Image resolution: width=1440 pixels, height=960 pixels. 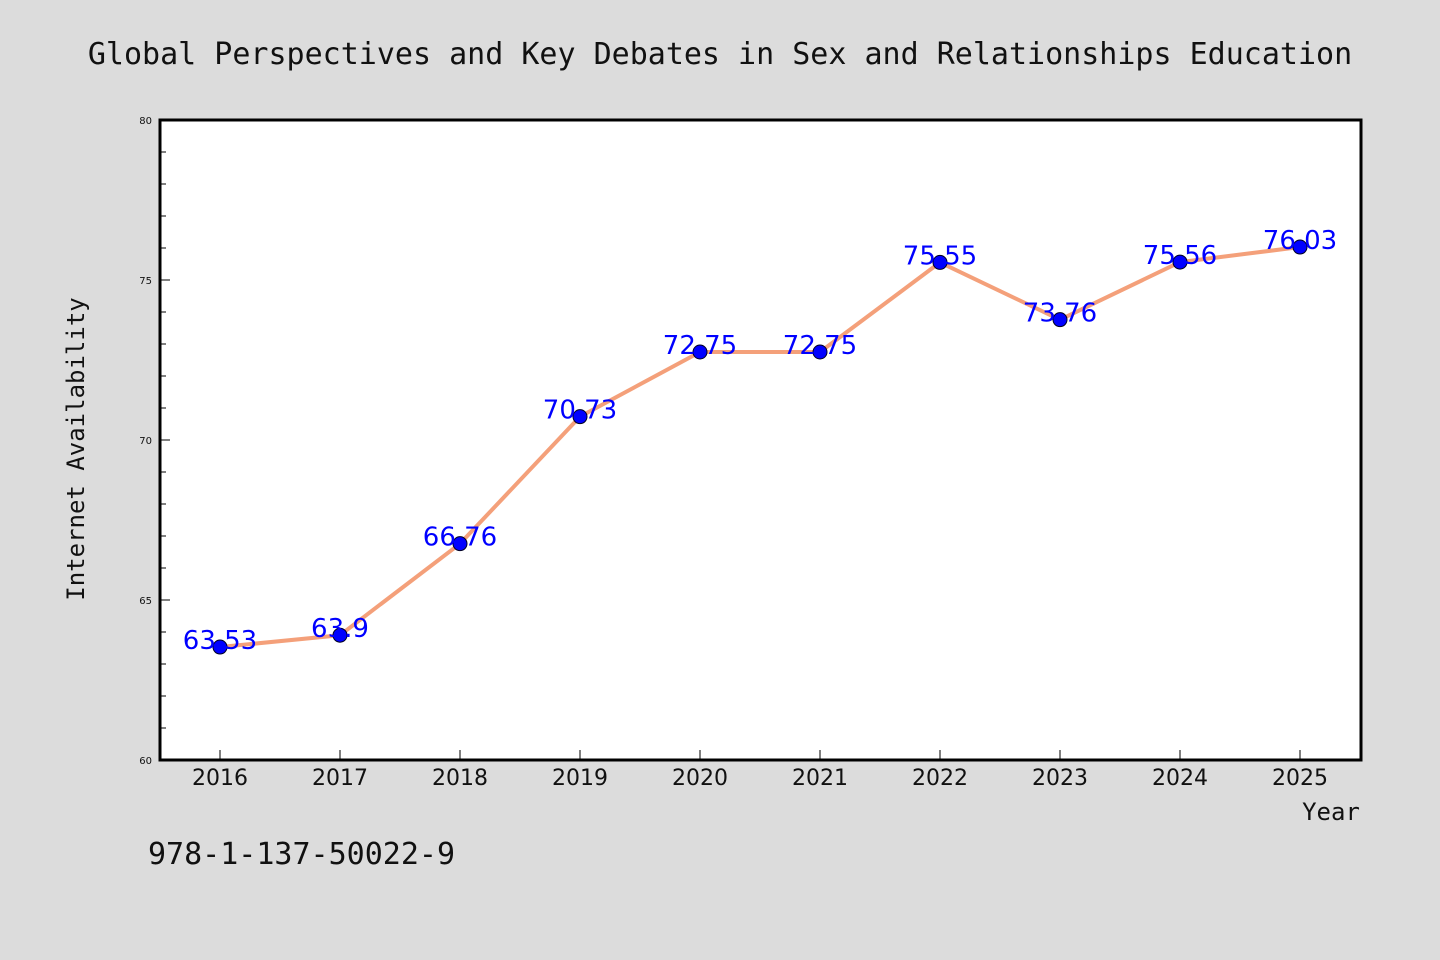 I want to click on data-label: 63.53, so click(x=220, y=641).